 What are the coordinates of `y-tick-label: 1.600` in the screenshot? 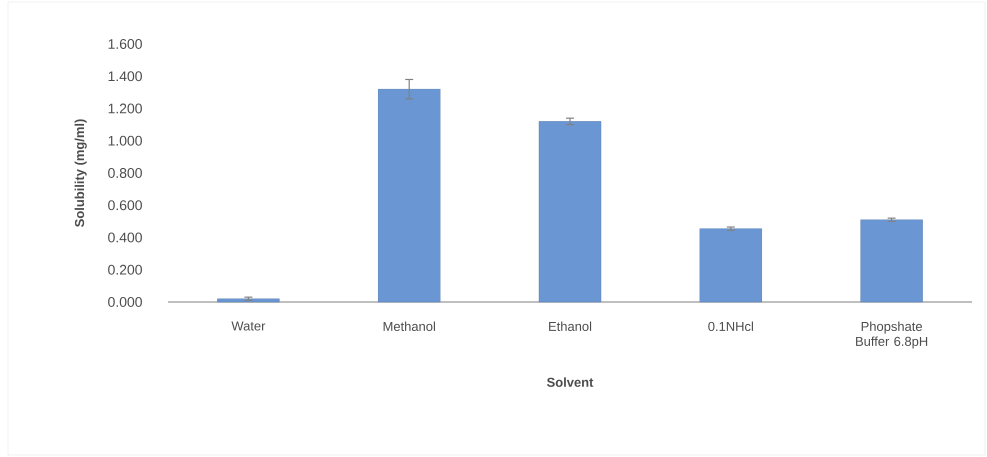 It's located at (125, 44).